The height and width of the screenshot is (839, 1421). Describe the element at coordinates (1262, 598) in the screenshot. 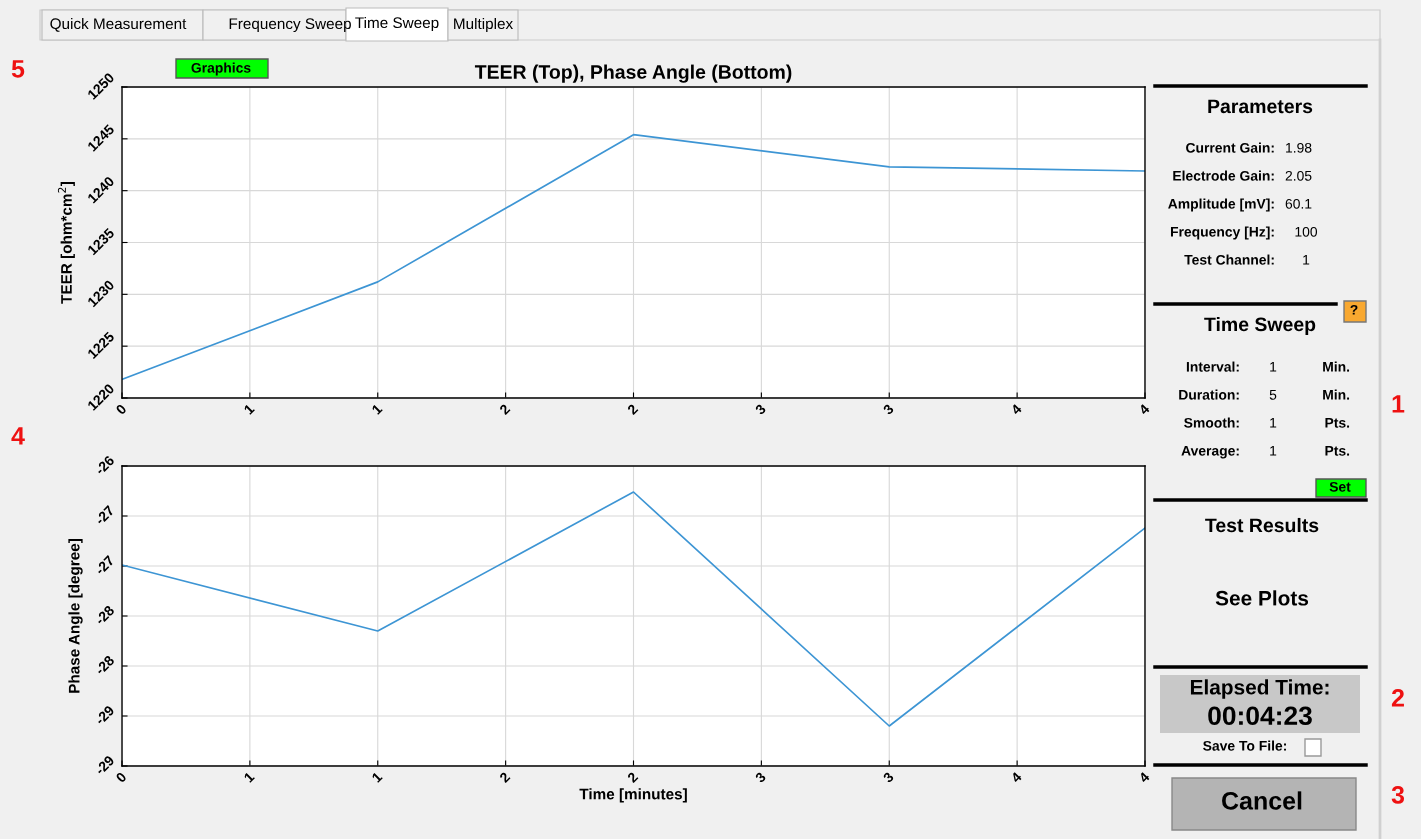

I see `text: See Plots` at that location.